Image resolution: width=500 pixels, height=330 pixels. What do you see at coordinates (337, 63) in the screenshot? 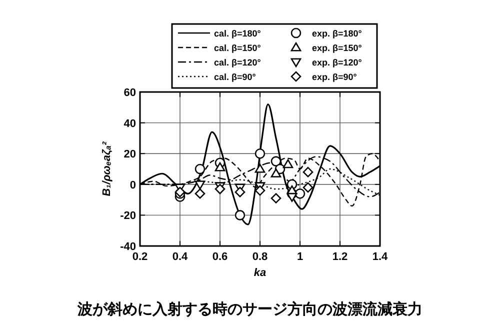
I see `legend-label: exp. β=120°` at bounding box center [337, 63].